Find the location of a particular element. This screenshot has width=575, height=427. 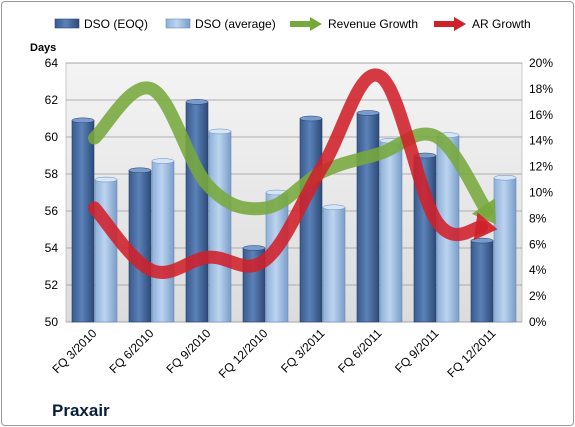

y-tick-label: 60 is located at coordinates (52, 137).